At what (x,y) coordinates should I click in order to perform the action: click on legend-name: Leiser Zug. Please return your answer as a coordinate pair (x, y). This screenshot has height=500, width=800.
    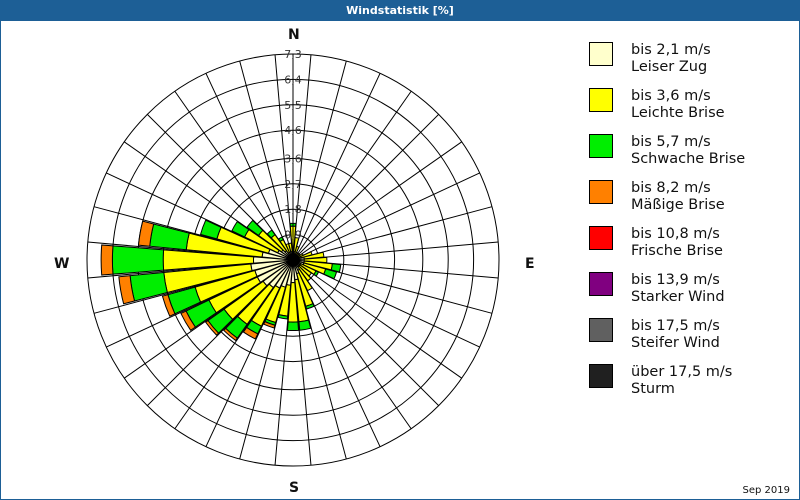
    Looking at the image, I should click on (669, 67).